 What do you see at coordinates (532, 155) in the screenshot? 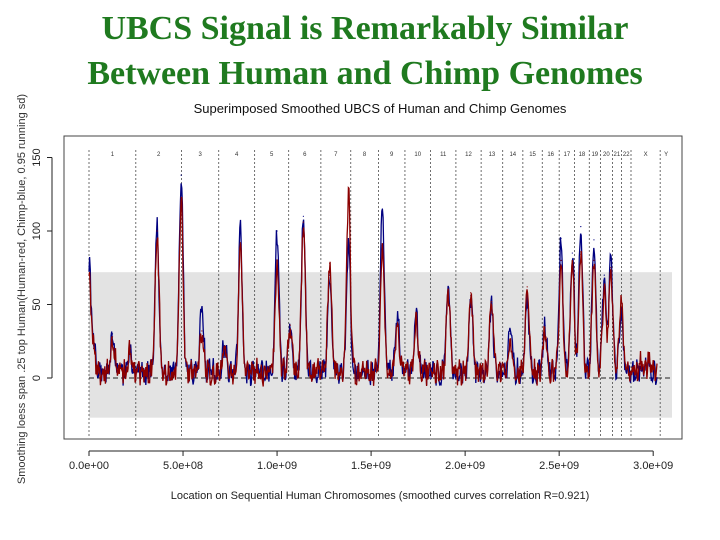
I see `chromosome-label: 15` at bounding box center [532, 155].